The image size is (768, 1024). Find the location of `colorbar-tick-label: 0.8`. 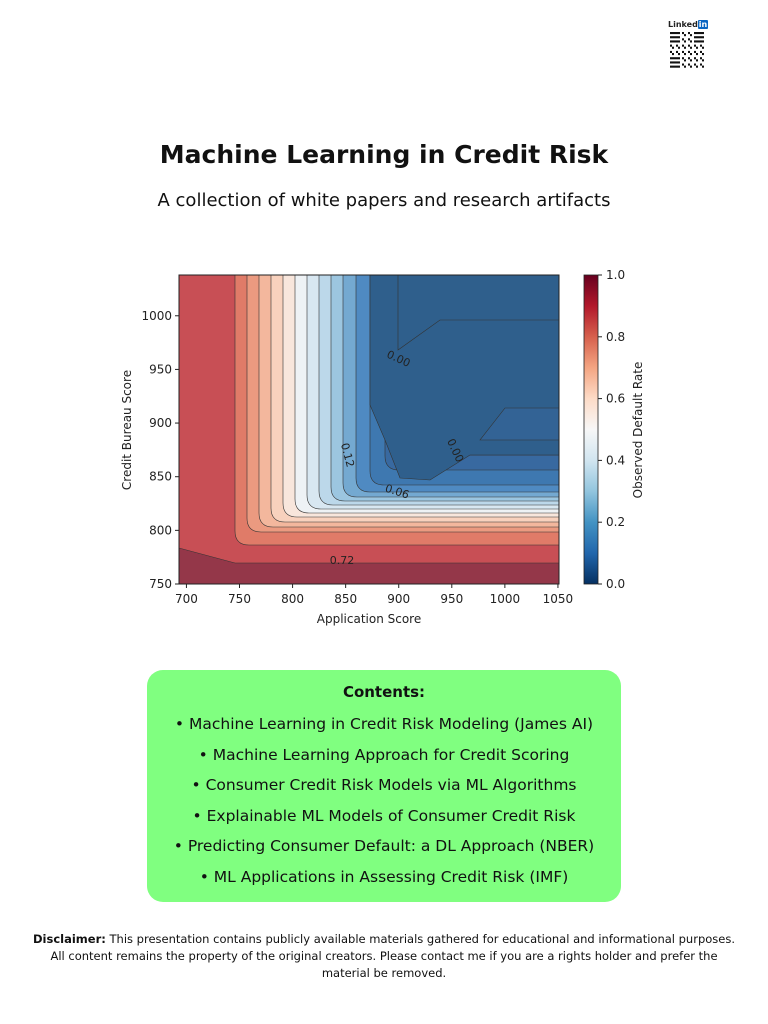

colorbar-tick-label: 0.8 is located at coordinates (615, 337).